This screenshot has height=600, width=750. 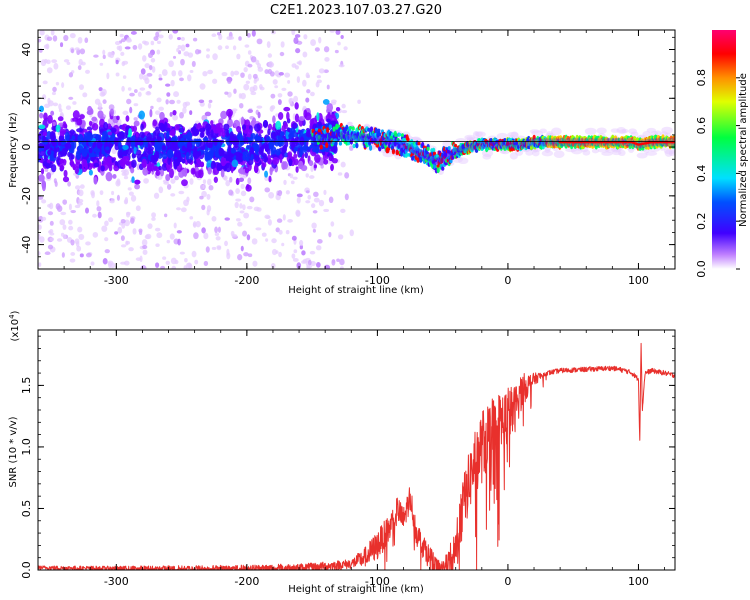 What do you see at coordinates (701, 269) in the screenshot?
I see `colorbar-tick-label: 0.0` at bounding box center [701, 269].